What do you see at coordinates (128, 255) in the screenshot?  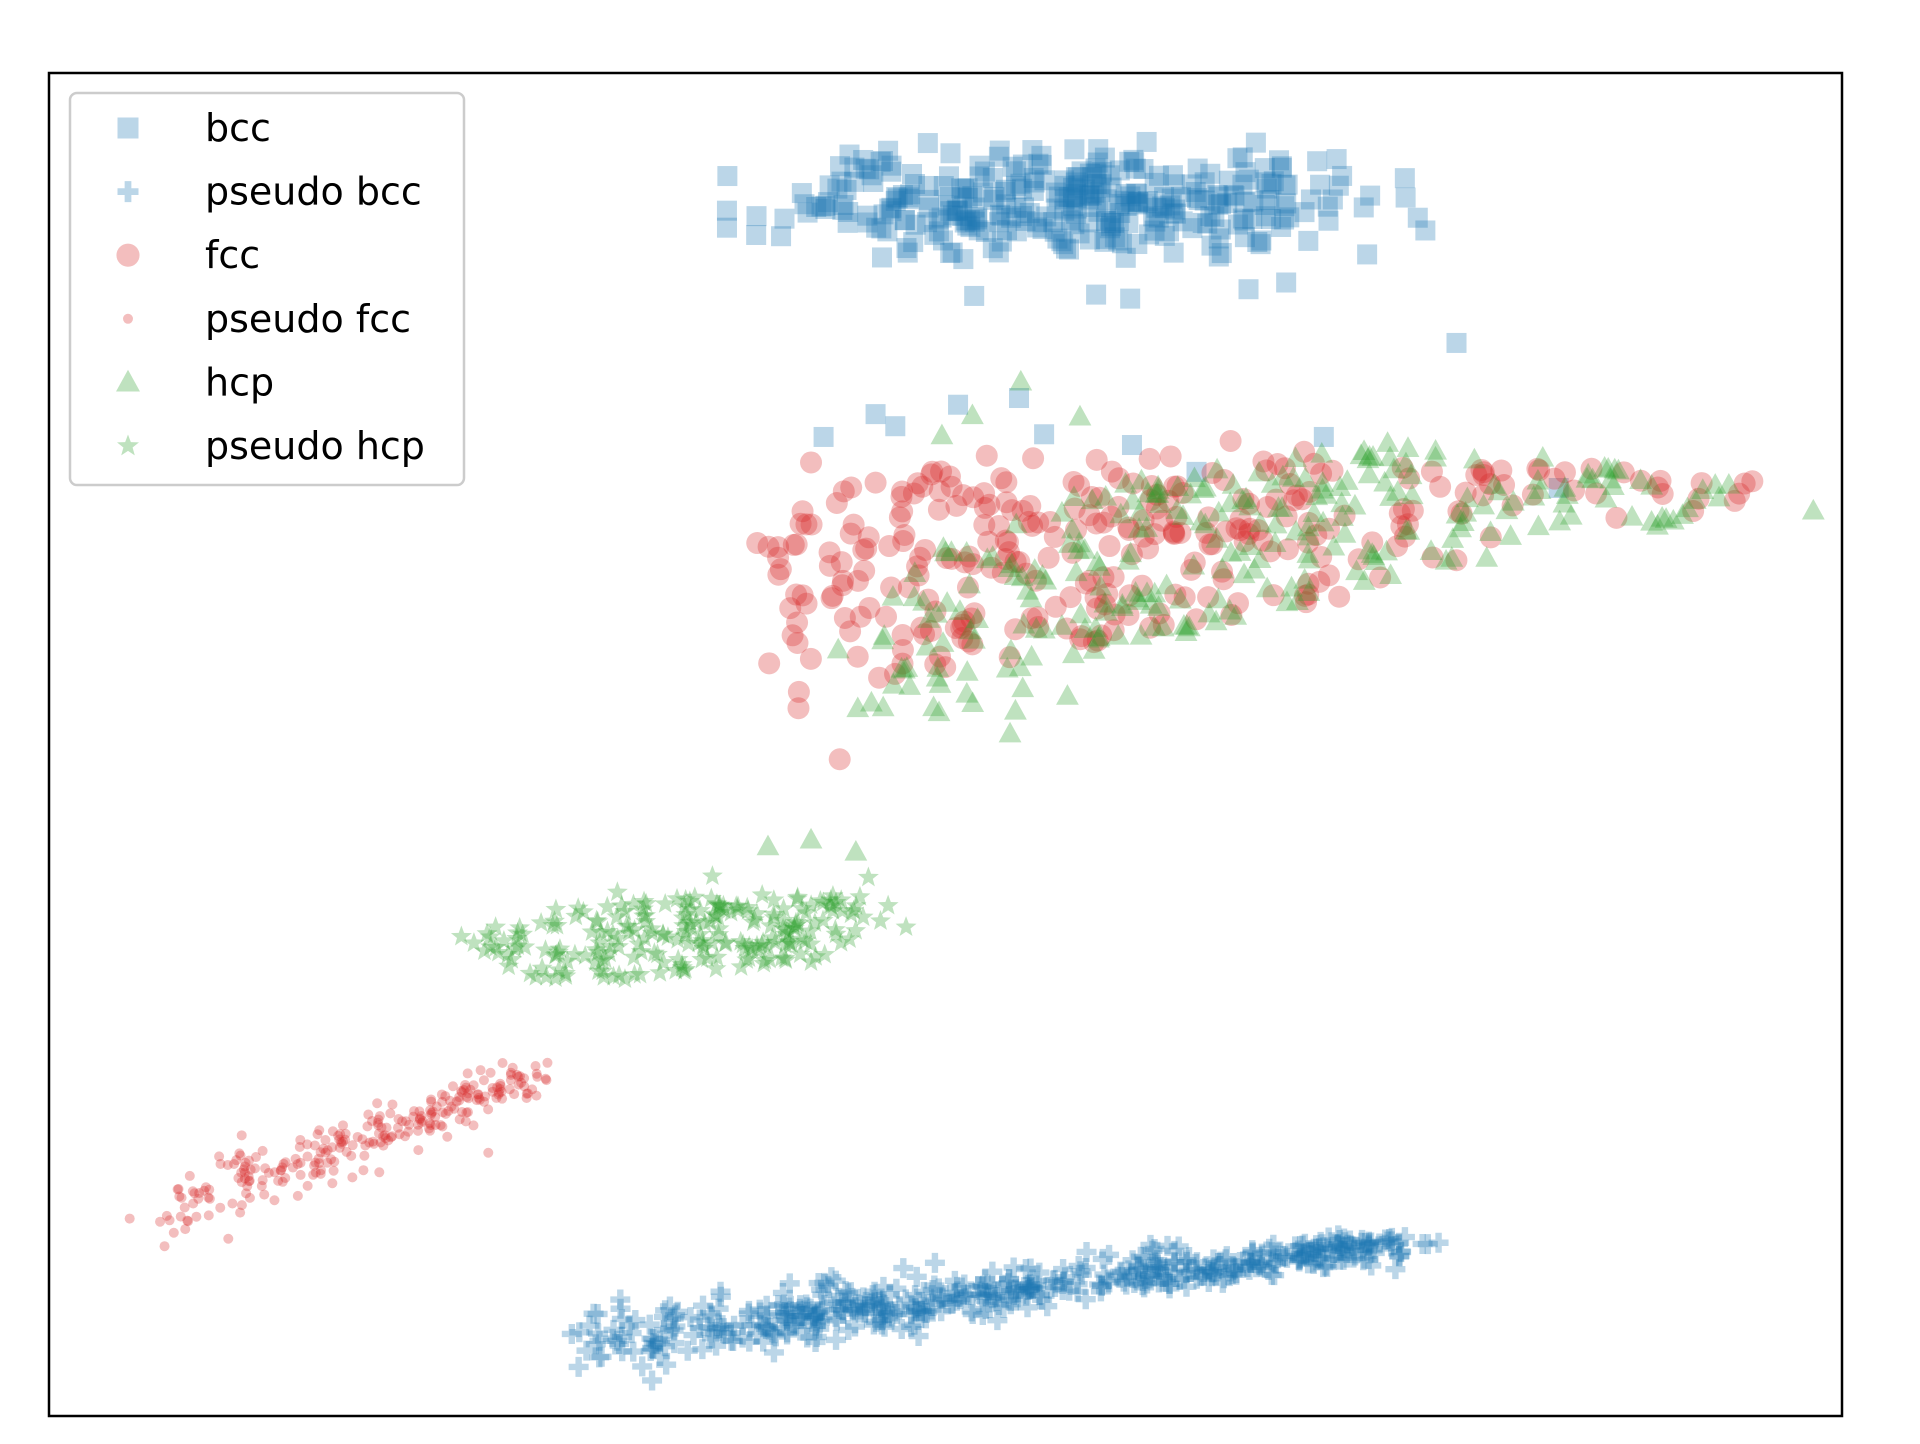 I see `legend-marker-fcc` at bounding box center [128, 255].